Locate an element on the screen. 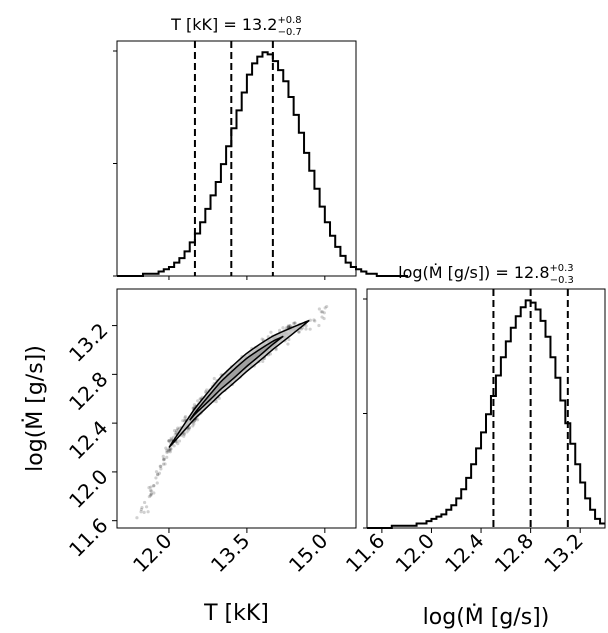 This screenshot has width=608, height=633. panel-title: T [kK] = 13.2+0.8 −0.7 is located at coordinates (236, 26).